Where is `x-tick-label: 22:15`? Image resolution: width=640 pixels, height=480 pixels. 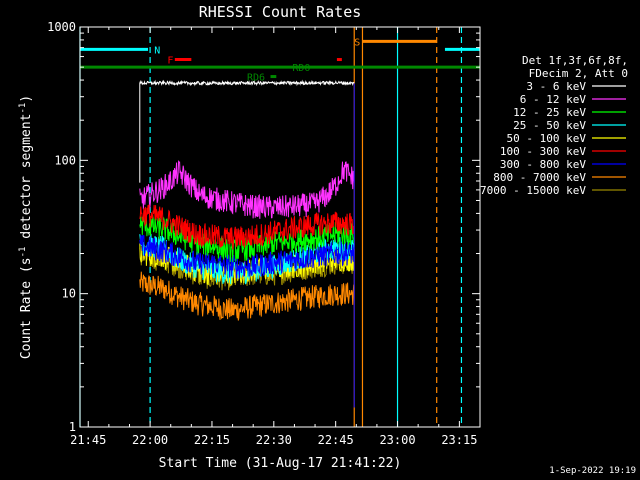 x-tick-label: 22:15 is located at coordinates (212, 440).